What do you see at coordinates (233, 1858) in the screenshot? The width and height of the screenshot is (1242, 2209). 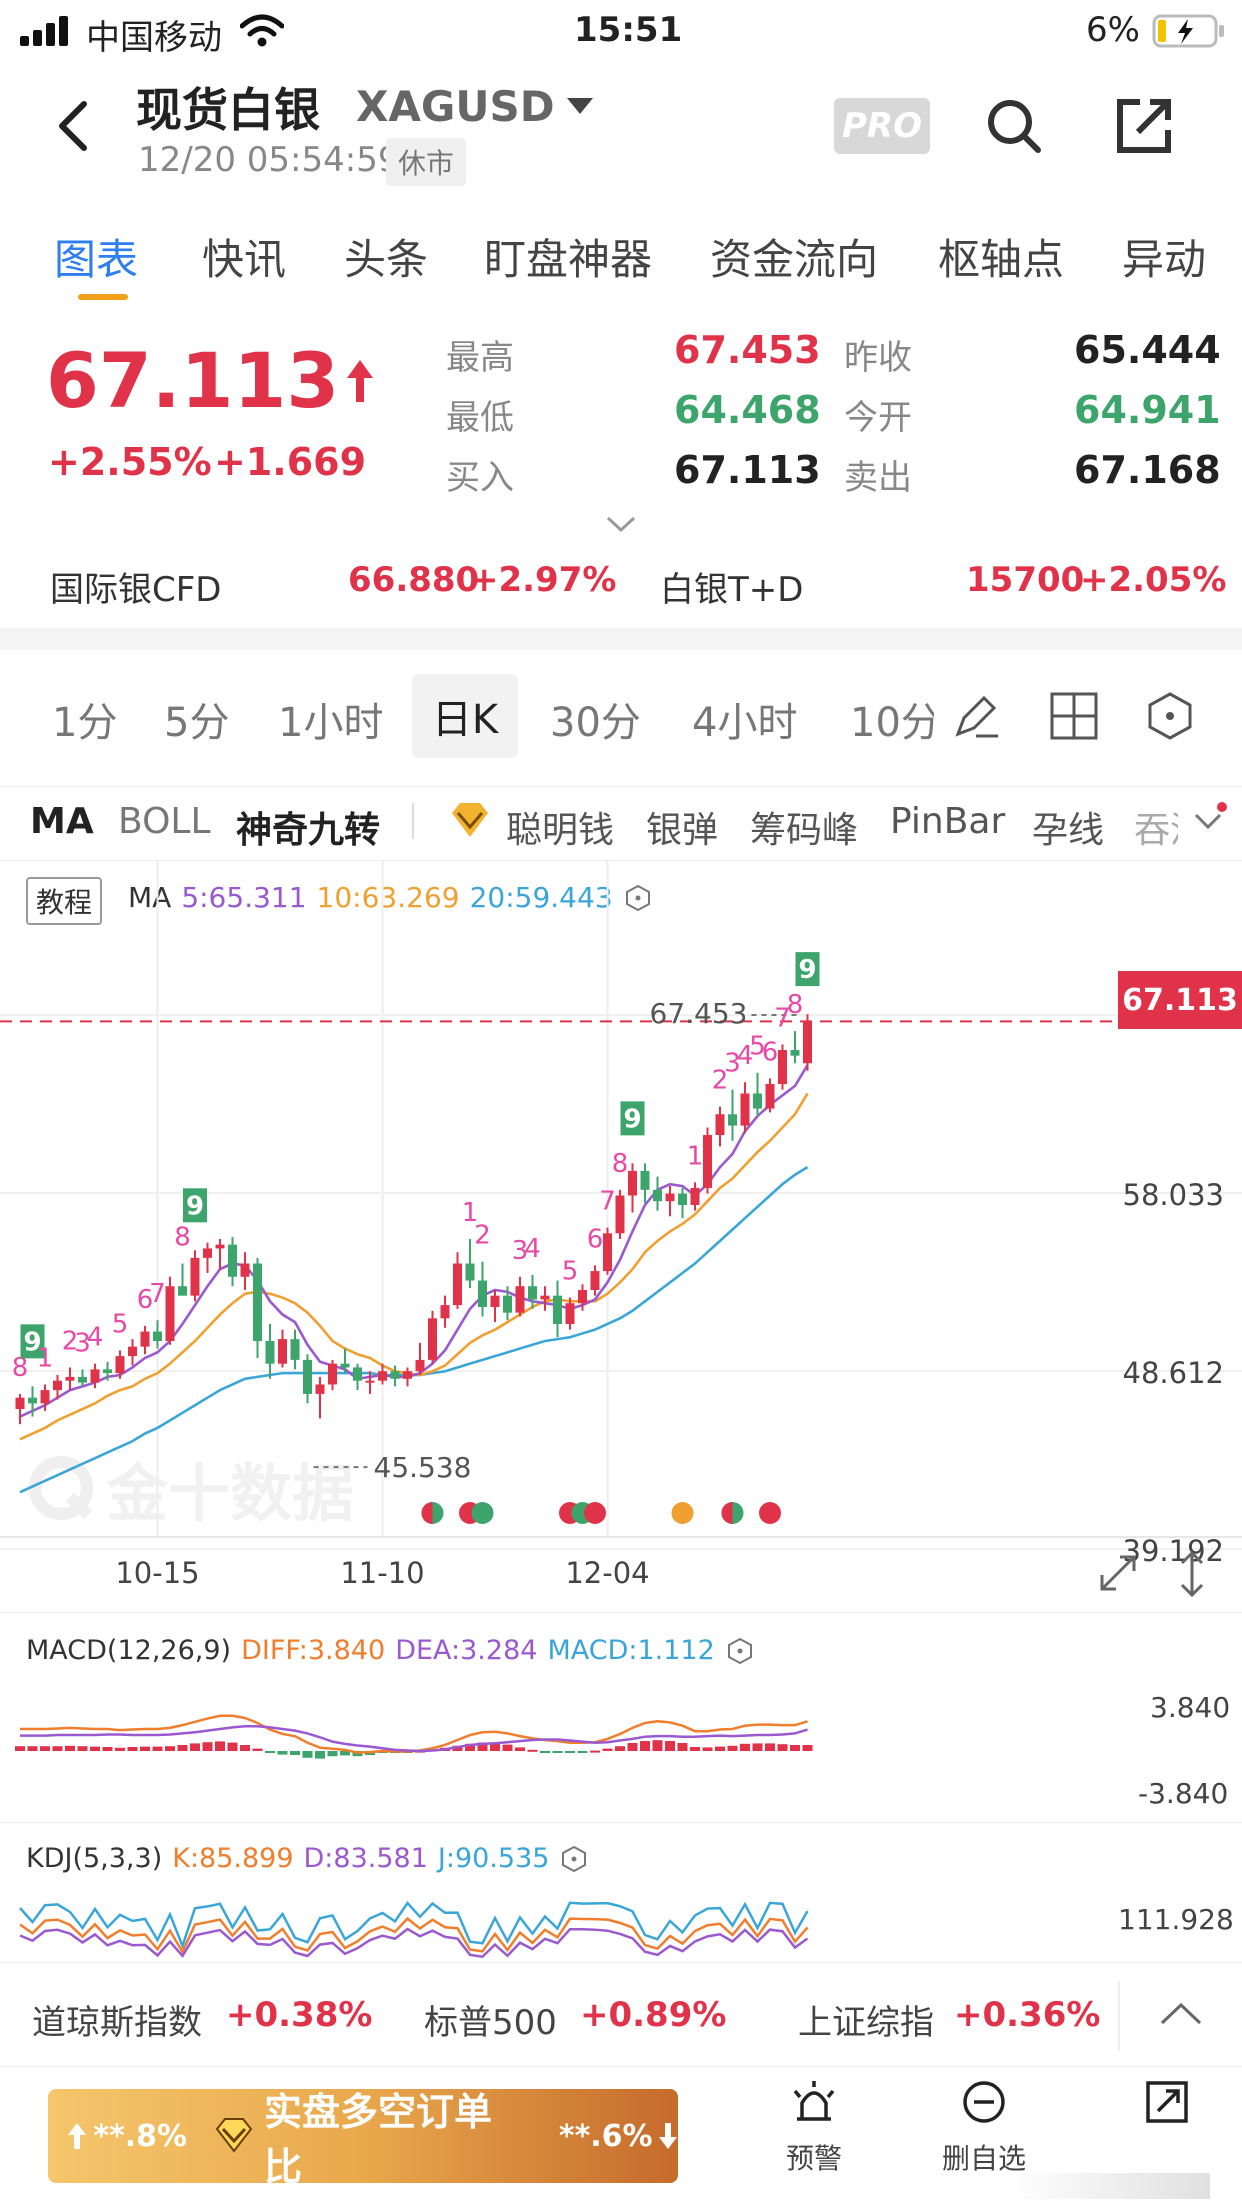 I see `kdj-k: K:85.899` at bounding box center [233, 1858].